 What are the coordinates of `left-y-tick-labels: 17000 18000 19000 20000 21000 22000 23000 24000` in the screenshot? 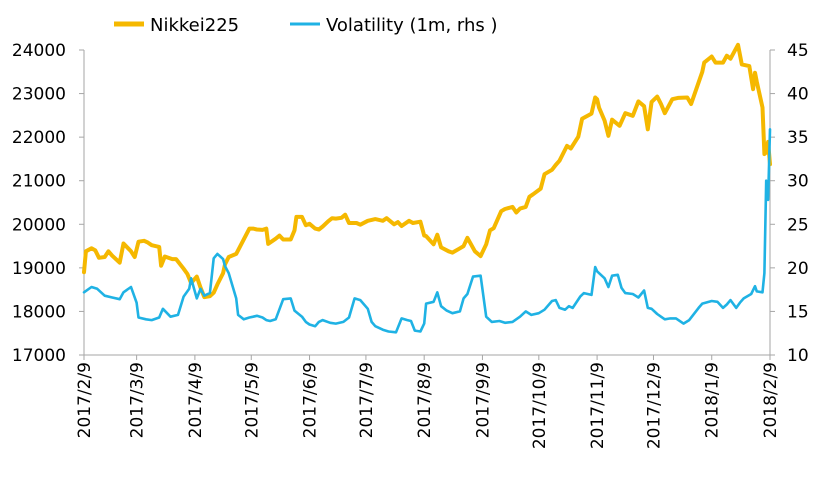 It's located at (48, 203).